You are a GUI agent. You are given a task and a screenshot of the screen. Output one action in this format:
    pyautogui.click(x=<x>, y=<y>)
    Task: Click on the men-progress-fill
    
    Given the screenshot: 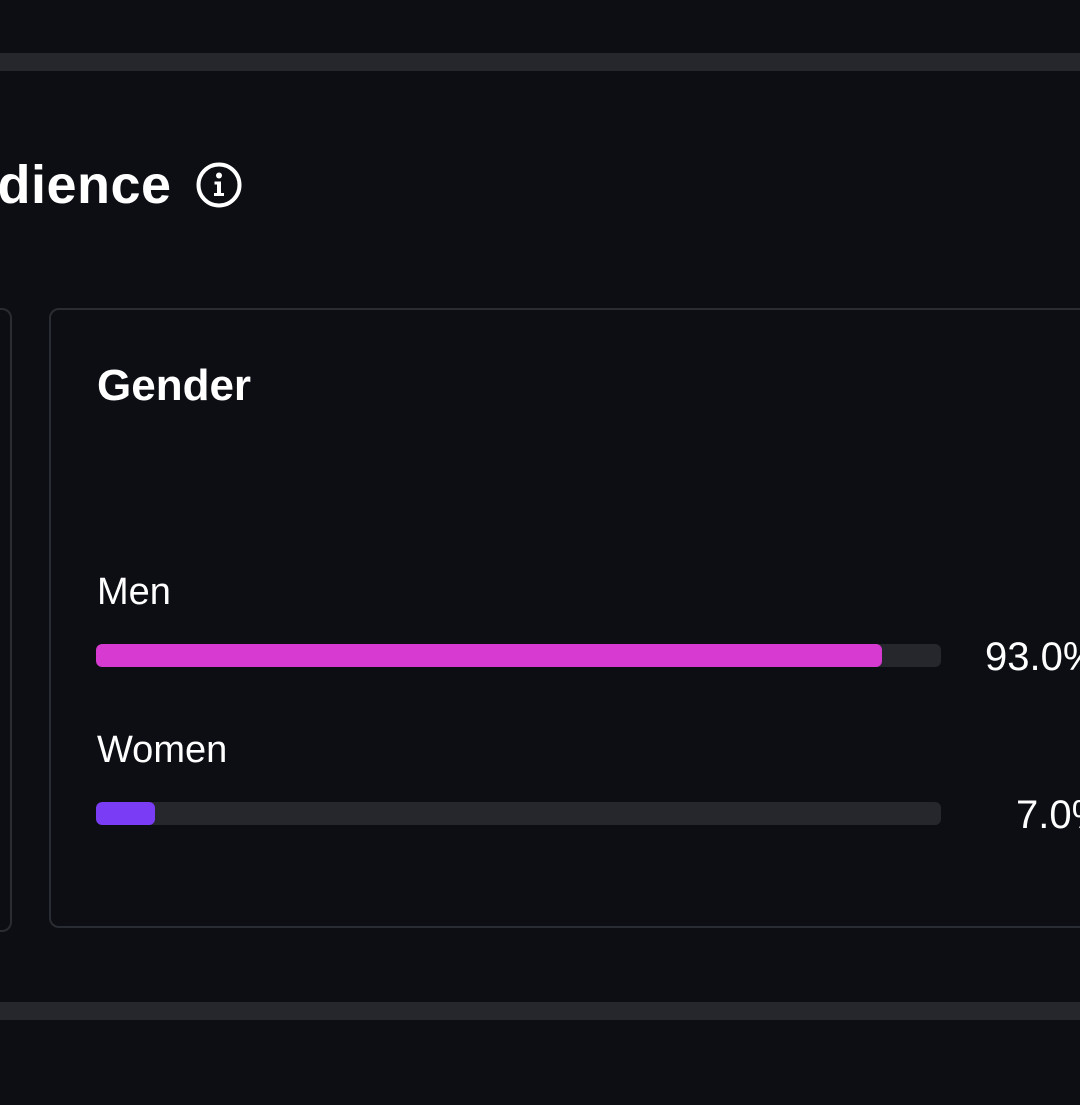 What is the action you would take?
    pyautogui.click(x=489, y=655)
    